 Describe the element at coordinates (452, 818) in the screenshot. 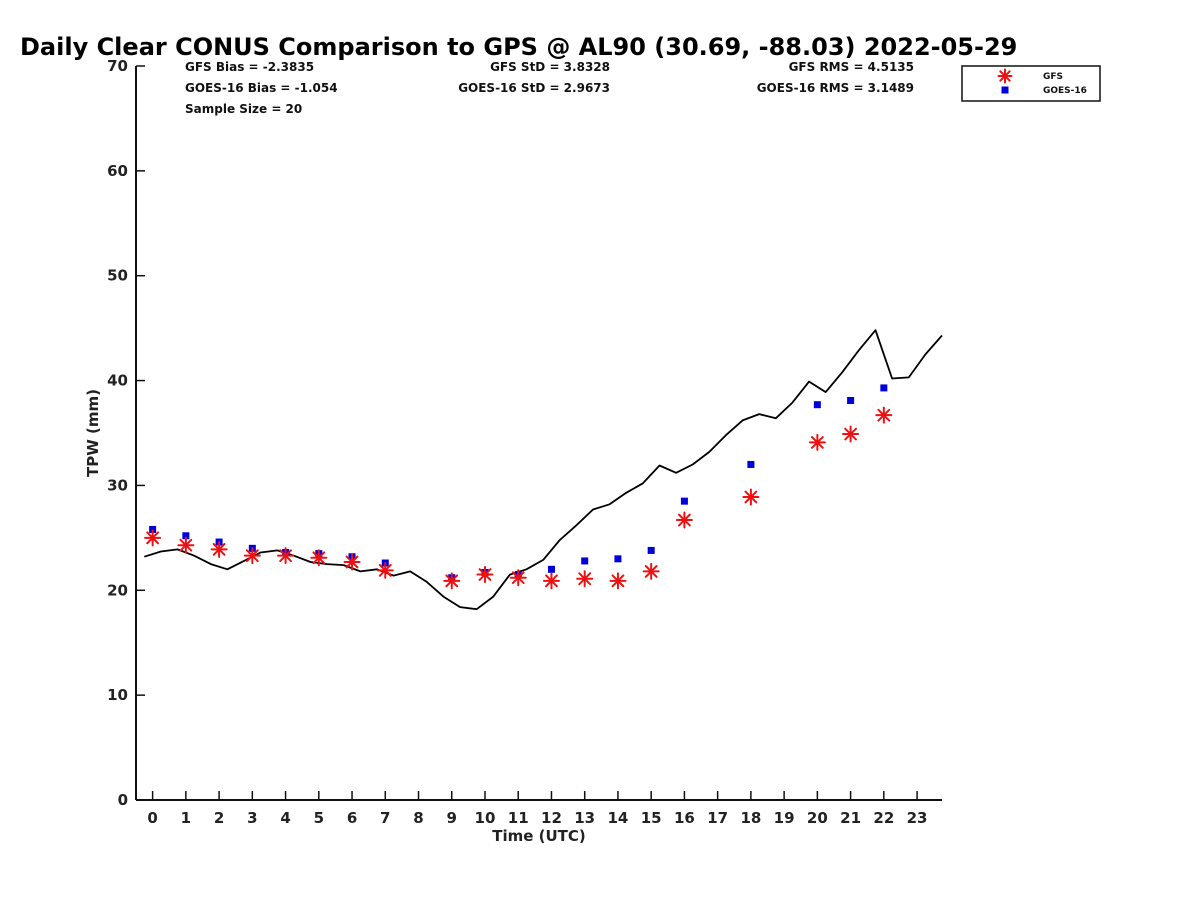

I see `x-tick-label: 9` at that location.